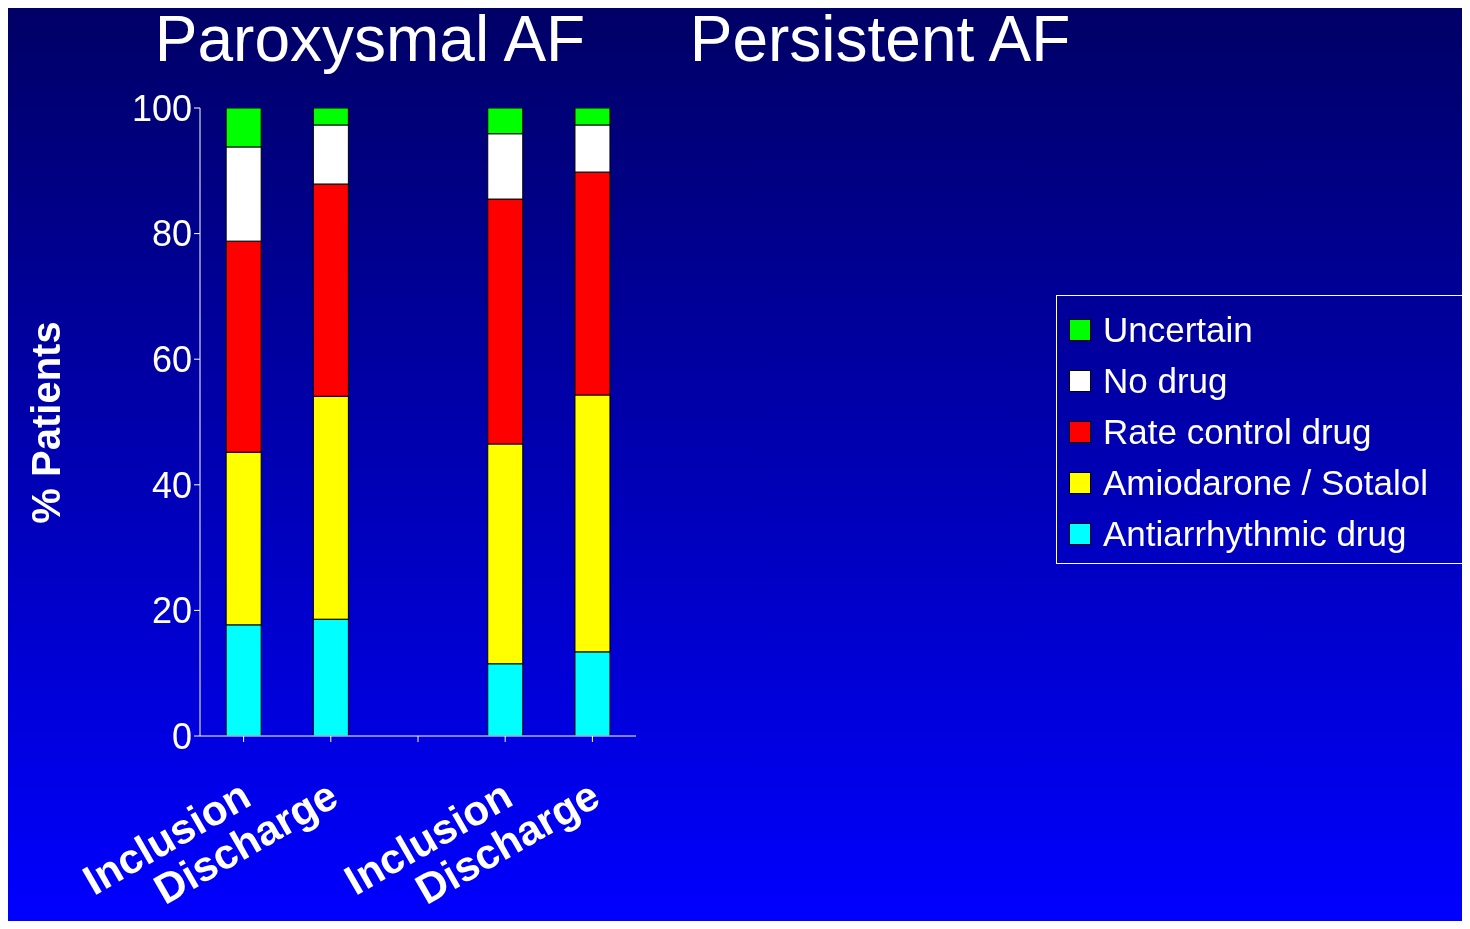 This screenshot has width=1470, height=929. What do you see at coordinates (1165, 380) in the screenshot?
I see `legend-label: No drug` at bounding box center [1165, 380].